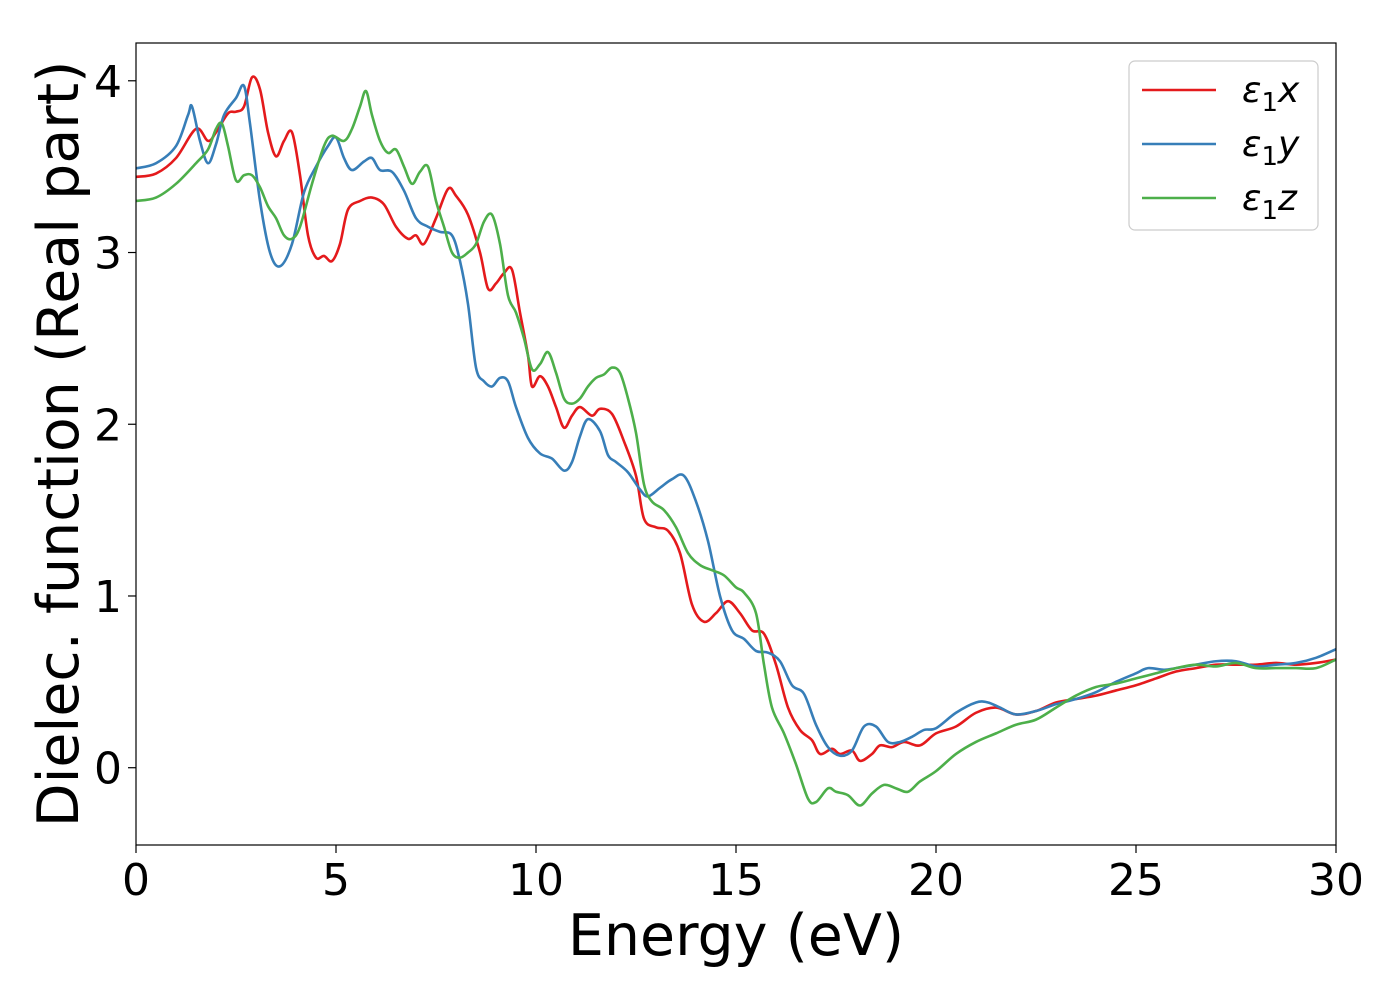  What do you see at coordinates (536, 880) in the screenshot?
I see `x-tick-label: 10` at bounding box center [536, 880].